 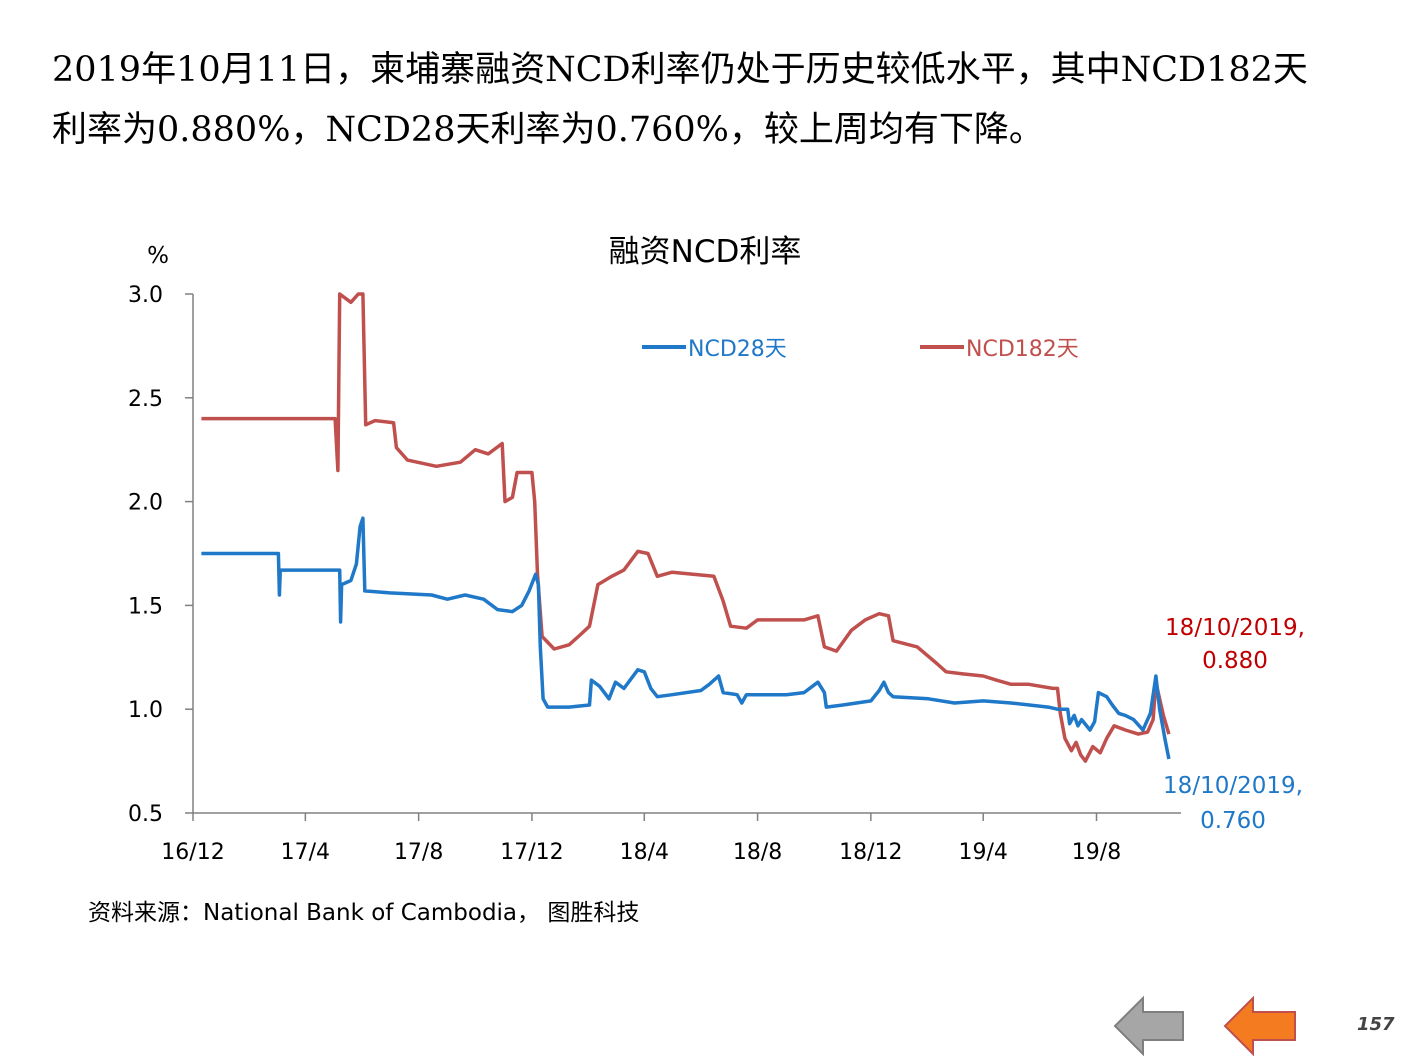 What do you see at coordinates (145, 814) in the screenshot?
I see `y-tick-label: 0.5` at bounding box center [145, 814].